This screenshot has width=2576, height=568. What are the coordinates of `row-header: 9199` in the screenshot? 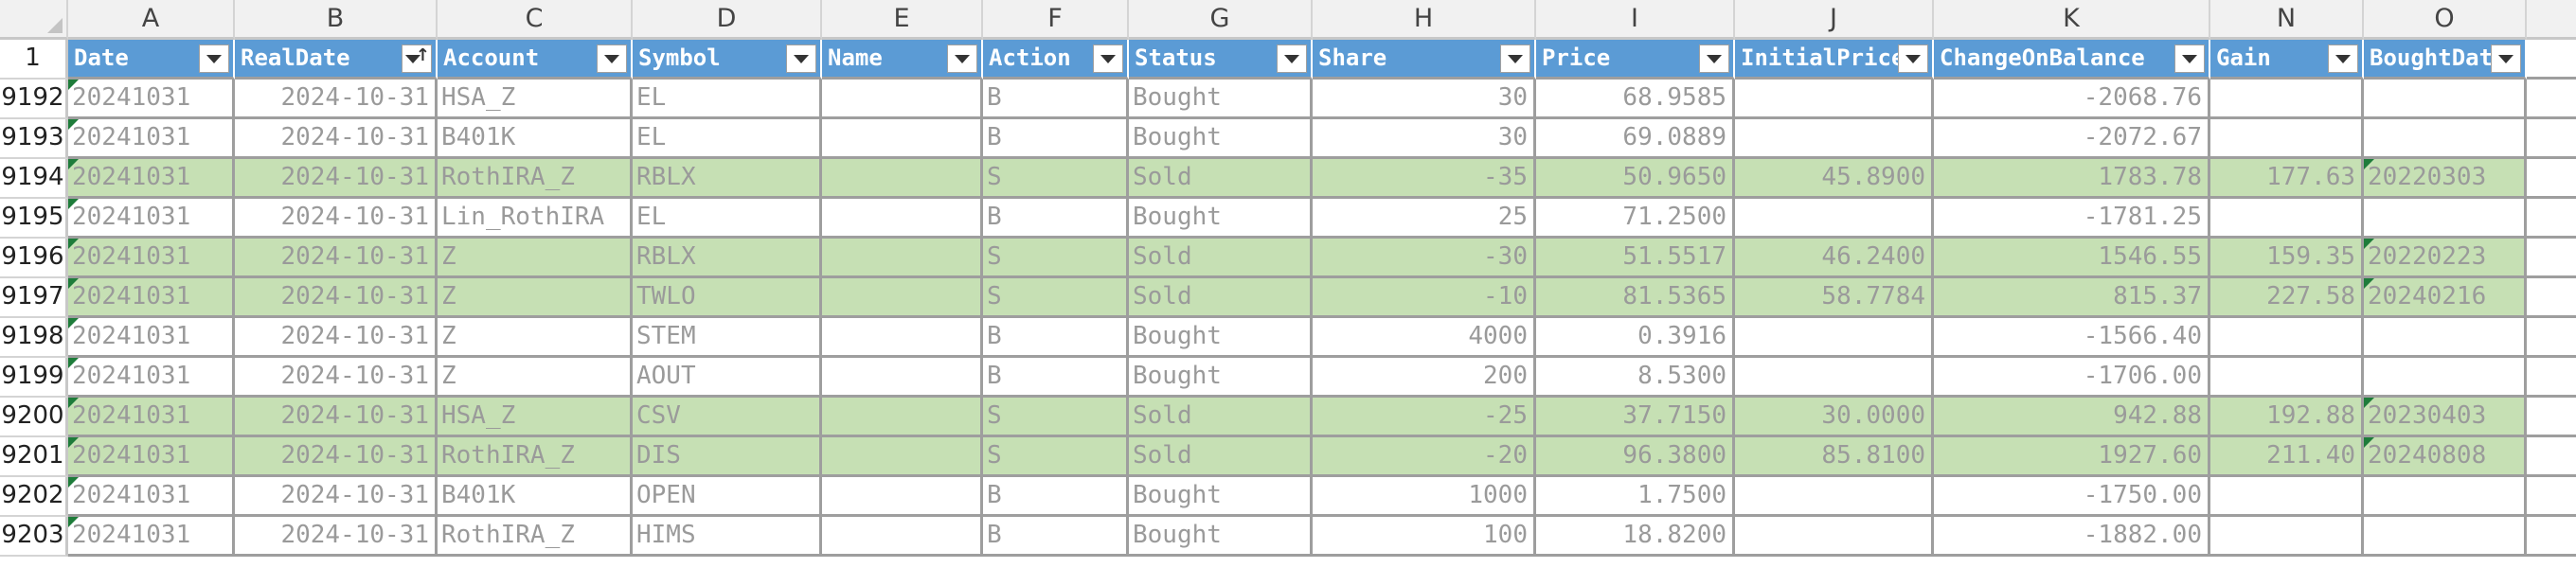 It's located at (34, 378).